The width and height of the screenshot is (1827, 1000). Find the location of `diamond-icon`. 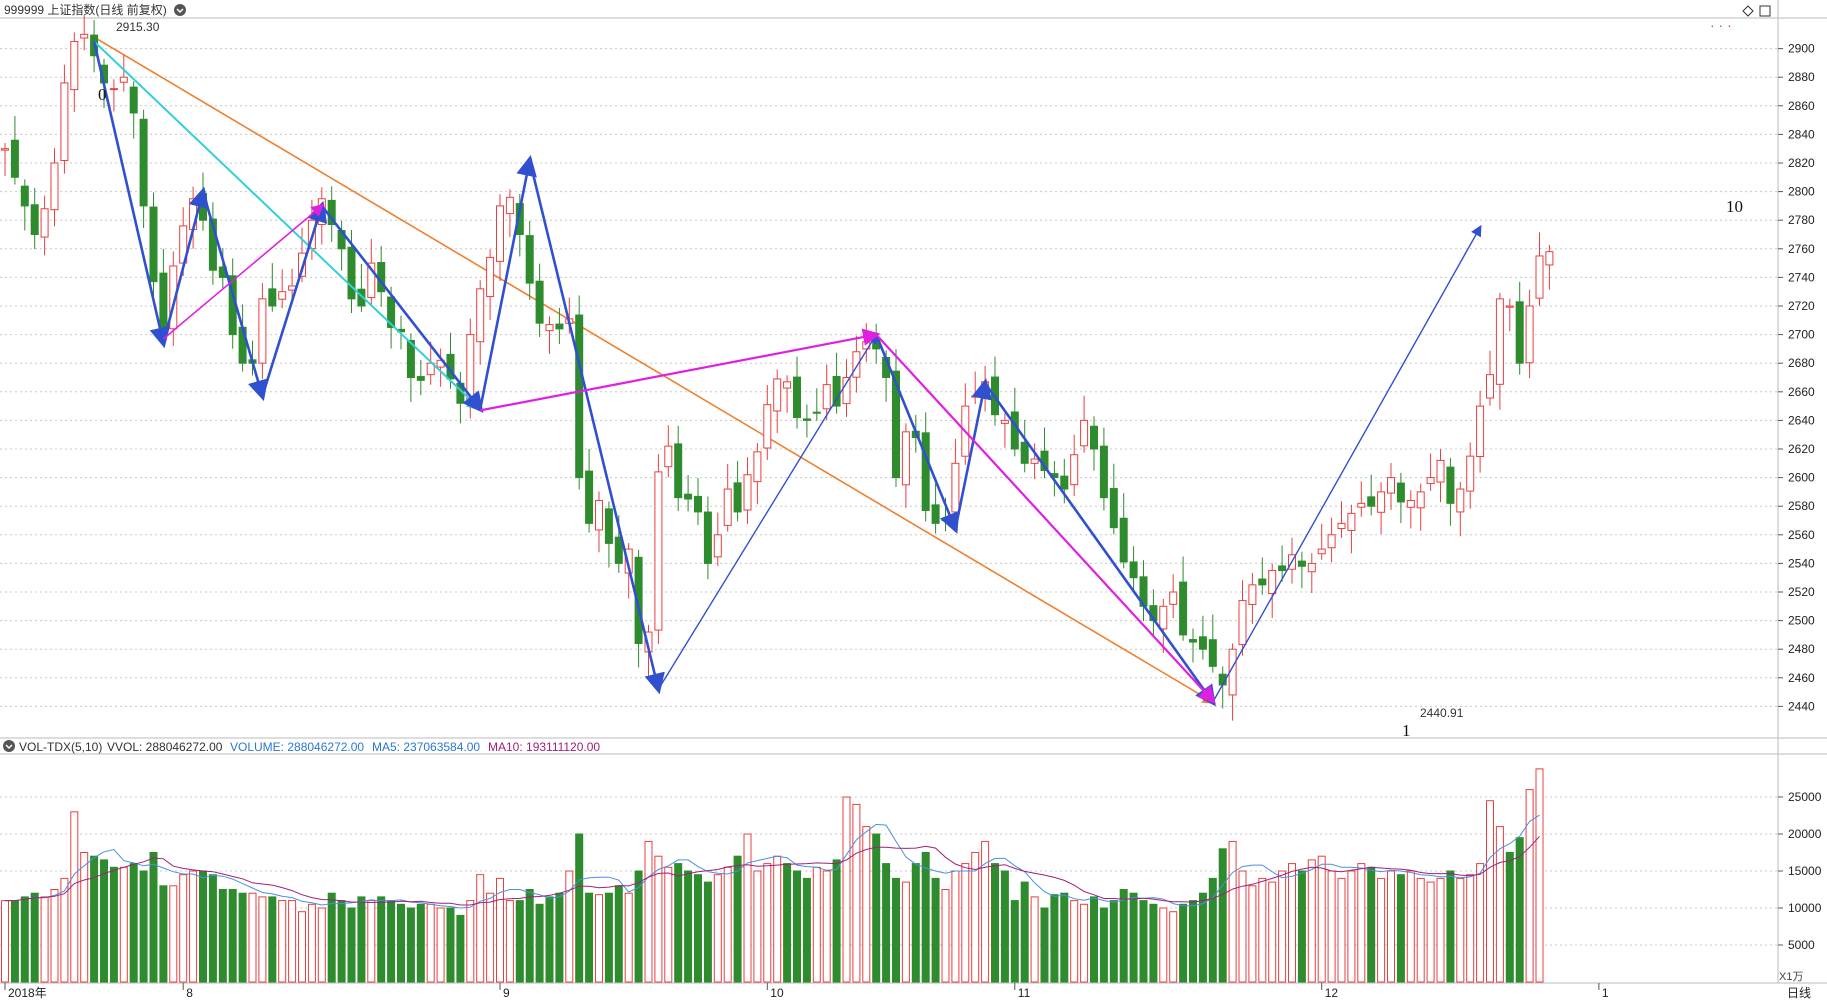

diamond-icon is located at coordinates (1748, 11).